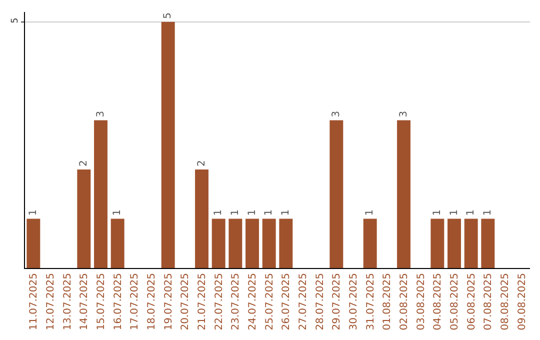 The height and width of the screenshot is (340, 540). I want to click on x-tick-label: 07.08.2025, so click(488, 301).